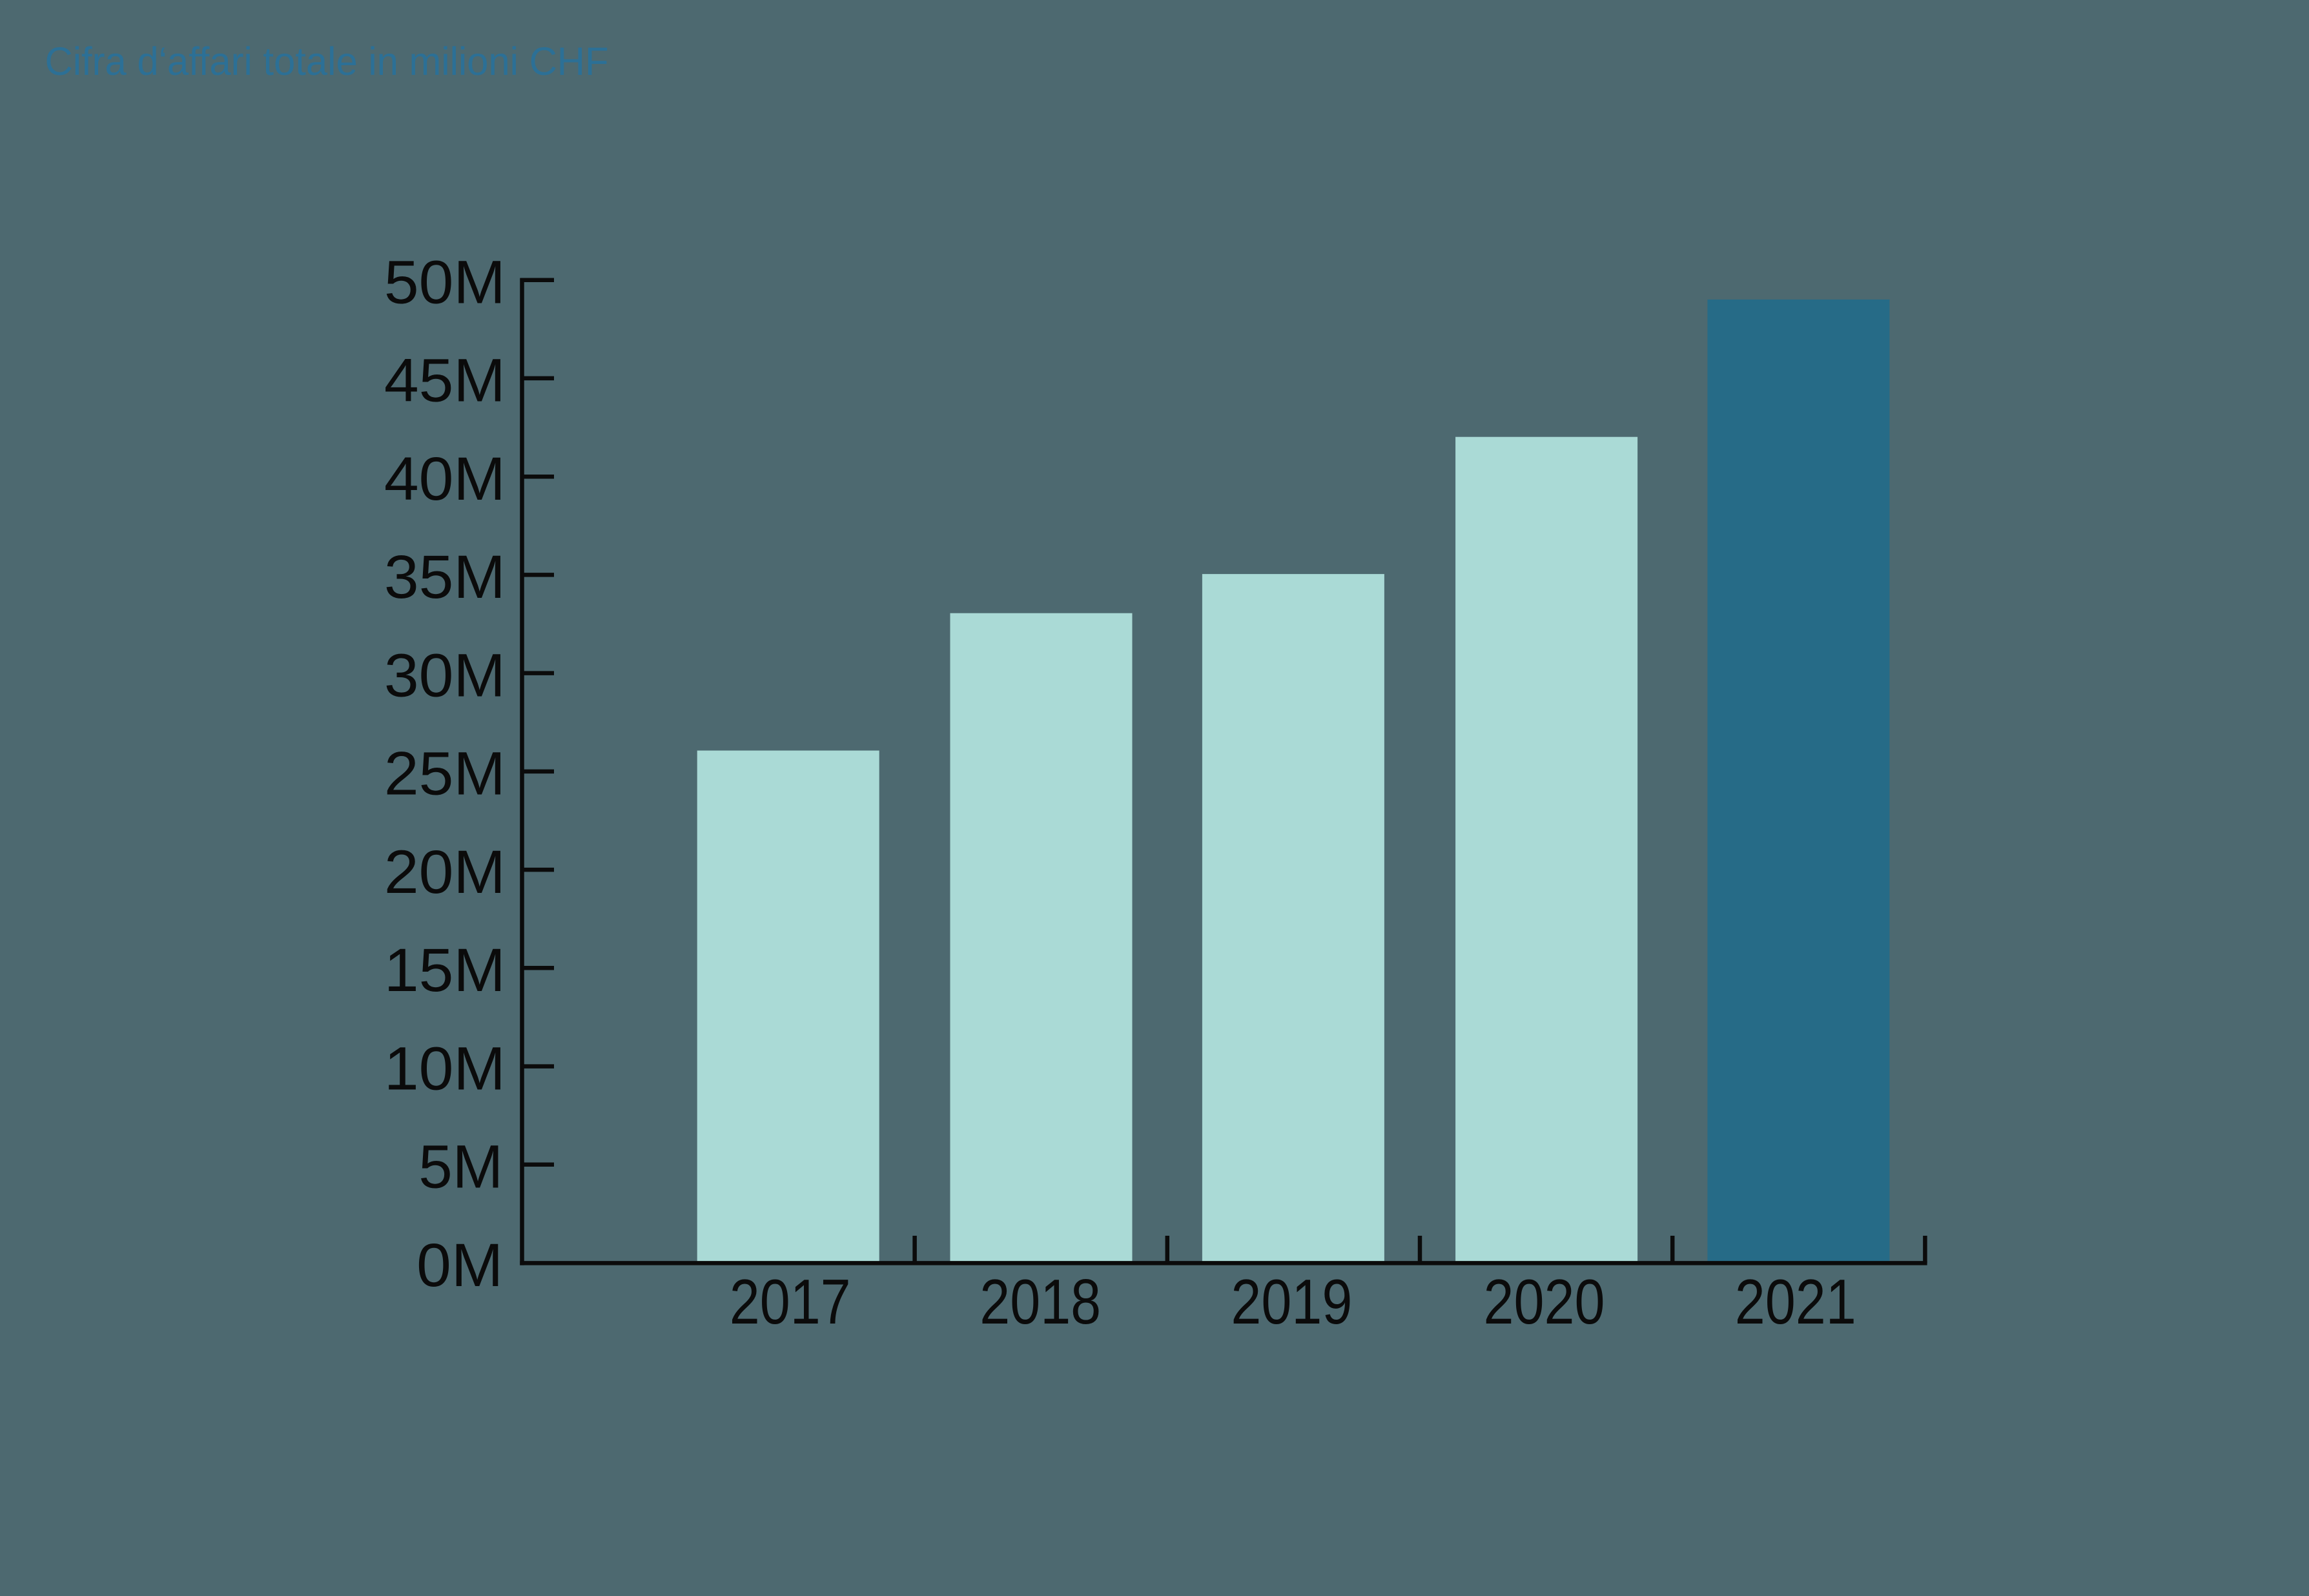  I want to click on svg-text: 15M, so click(445, 971).